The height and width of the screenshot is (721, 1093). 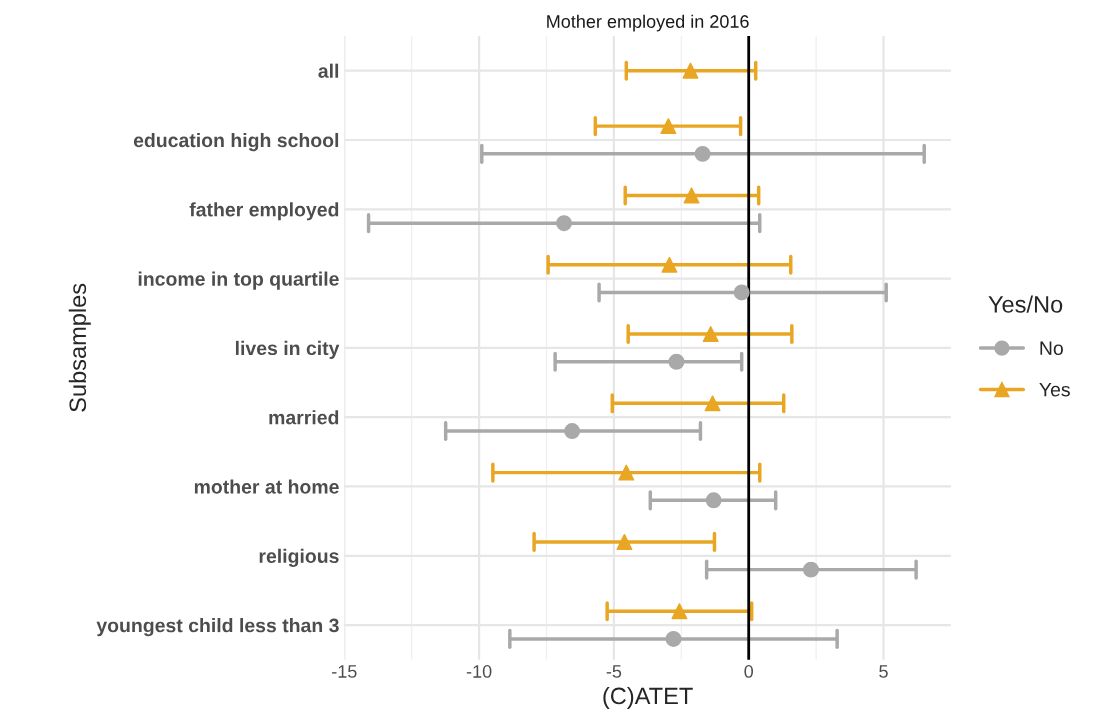 What do you see at coordinates (648, 697) in the screenshot?
I see `x-axis-title: (C)ATET` at bounding box center [648, 697].